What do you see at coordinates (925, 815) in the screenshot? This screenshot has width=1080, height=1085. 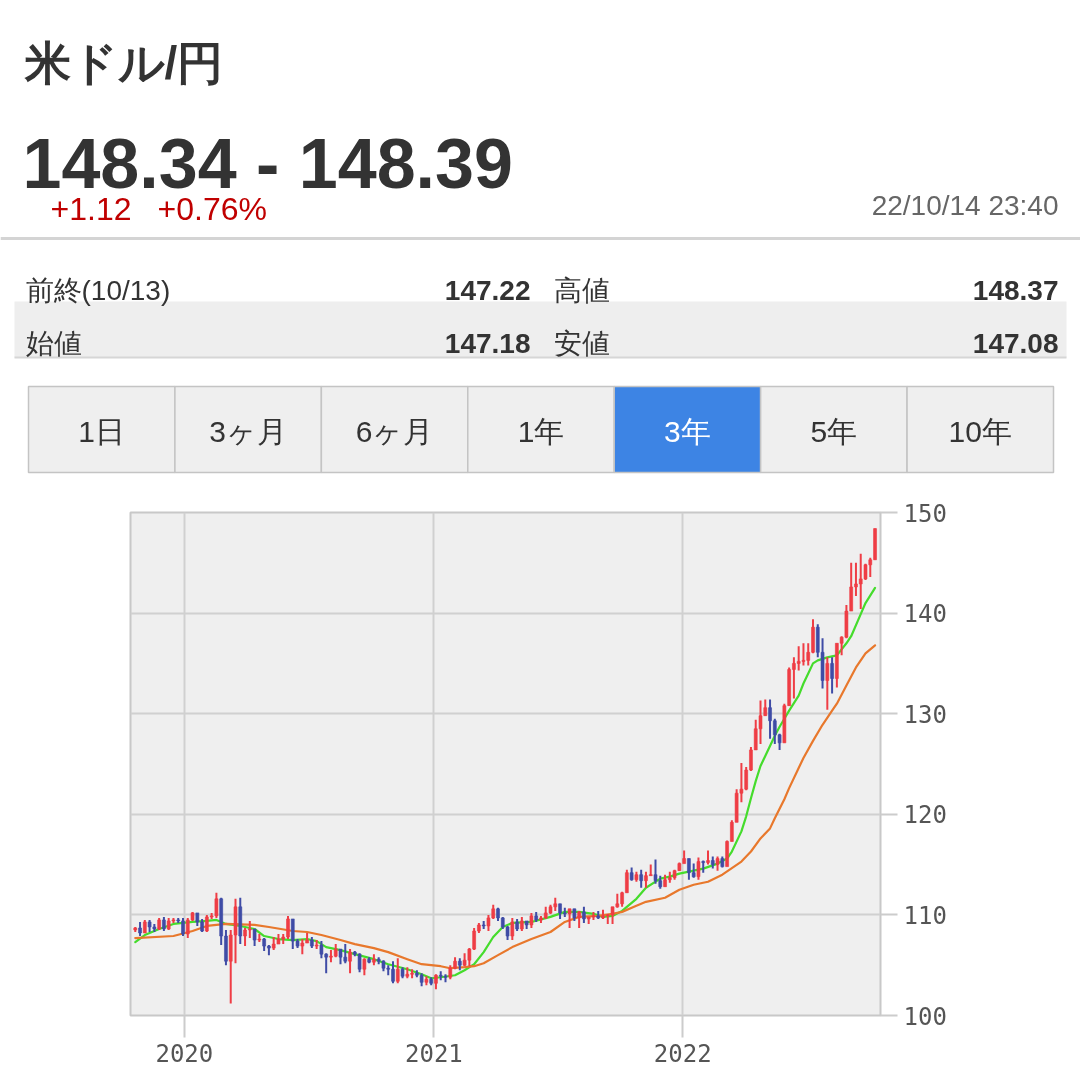 I see `y-tick-label: 120` at bounding box center [925, 815].